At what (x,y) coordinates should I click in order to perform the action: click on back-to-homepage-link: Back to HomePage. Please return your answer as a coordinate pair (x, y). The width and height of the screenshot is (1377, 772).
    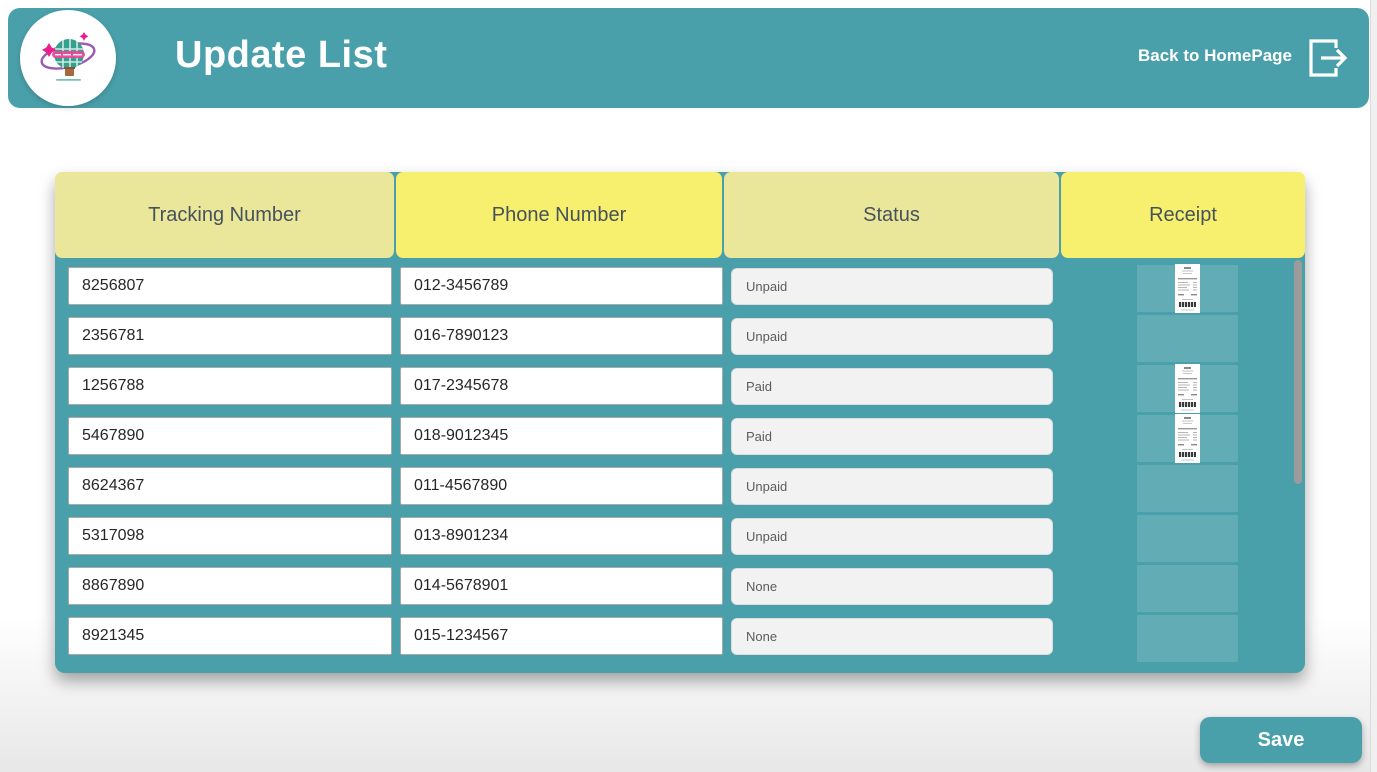
    Looking at the image, I should click on (1215, 55).